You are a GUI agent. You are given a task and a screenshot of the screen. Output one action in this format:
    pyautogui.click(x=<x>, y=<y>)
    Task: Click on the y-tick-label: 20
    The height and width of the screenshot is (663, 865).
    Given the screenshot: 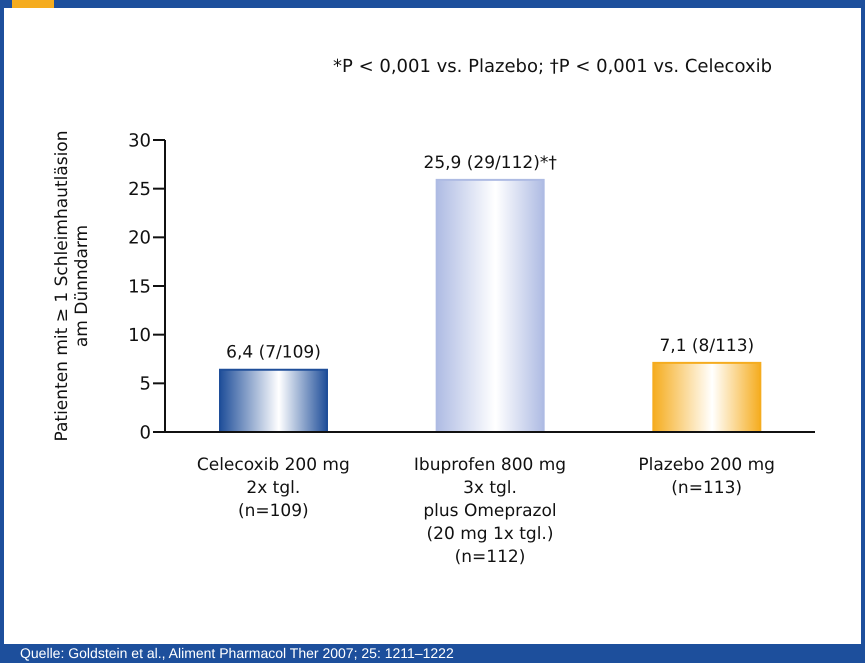 What is the action you would take?
    pyautogui.click(x=139, y=238)
    